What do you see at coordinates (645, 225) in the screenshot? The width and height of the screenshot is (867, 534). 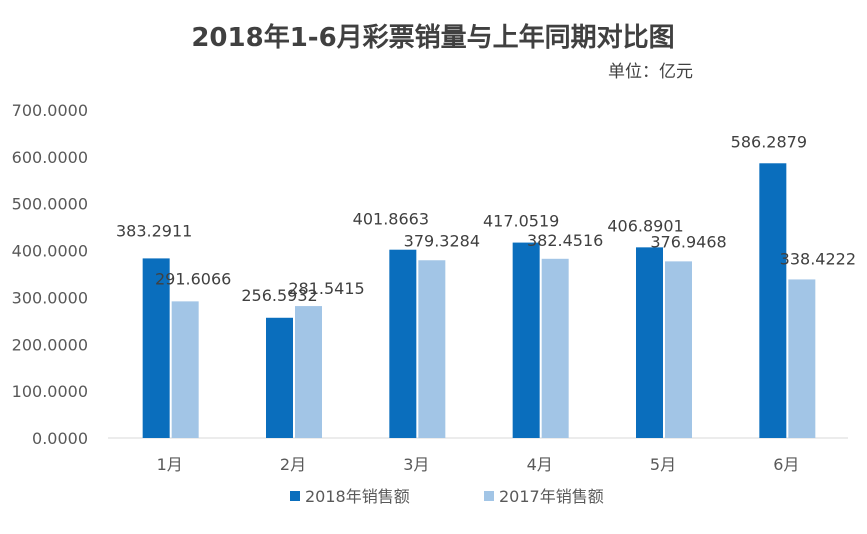 I see `data-label: 406.8901` at bounding box center [645, 225].